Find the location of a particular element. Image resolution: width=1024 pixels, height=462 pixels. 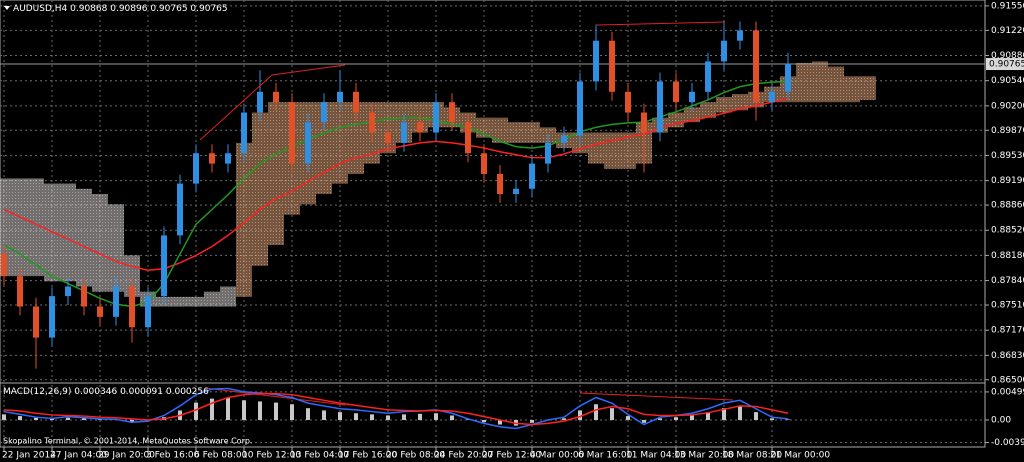

x-tick-label: 21 Mar 00:00 is located at coordinates (800, 456).